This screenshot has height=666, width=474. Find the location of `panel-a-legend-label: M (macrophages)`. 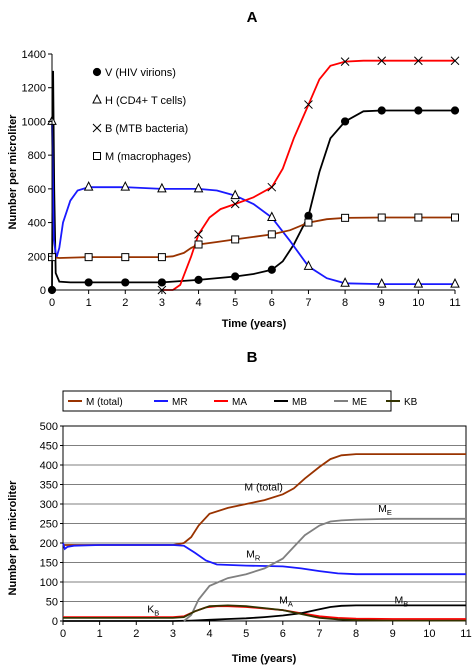

panel-a-legend-label: M (macrophages) is located at coordinates (148, 157).